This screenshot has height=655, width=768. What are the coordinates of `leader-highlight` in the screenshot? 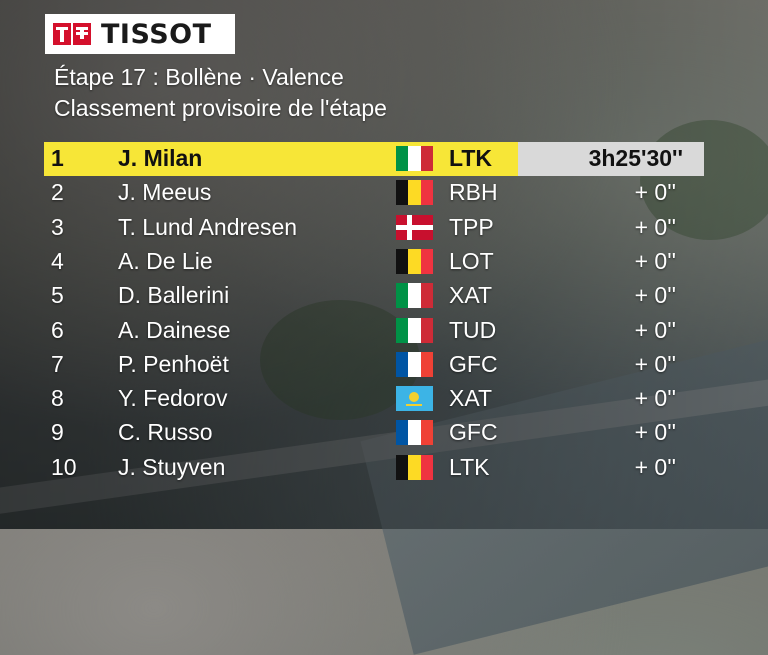 It's located at (281, 159).